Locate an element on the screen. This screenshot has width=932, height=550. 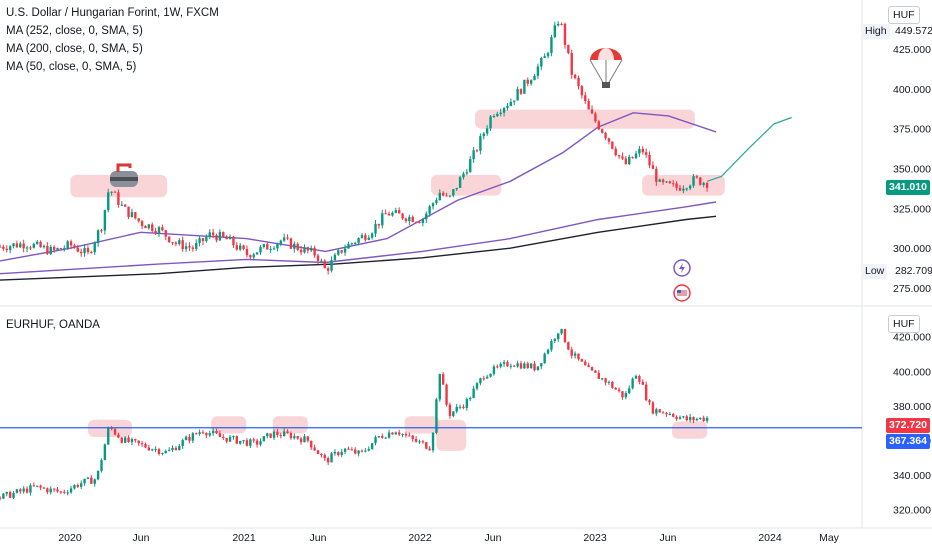
ma-252-legend: MA (252, close, 0, SMA, 5) is located at coordinates (74, 31).